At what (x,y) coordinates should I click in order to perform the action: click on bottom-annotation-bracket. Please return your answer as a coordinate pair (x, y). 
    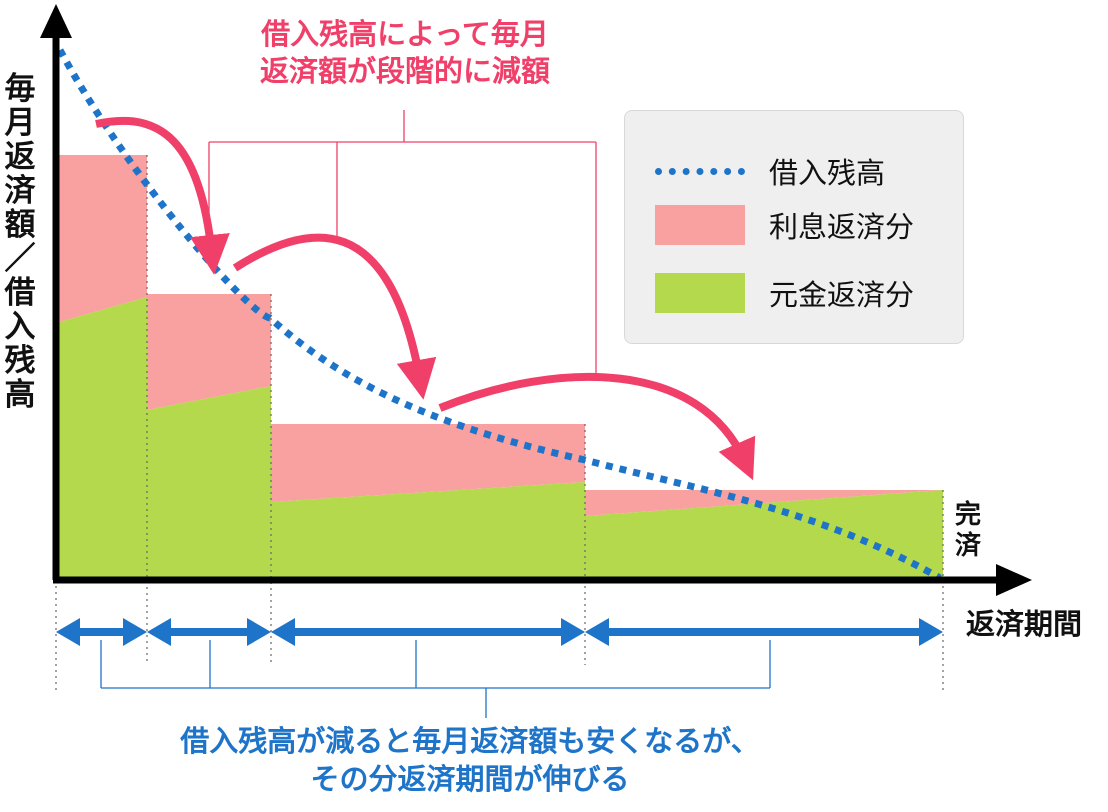
    Looking at the image, I should click on (435, 679).